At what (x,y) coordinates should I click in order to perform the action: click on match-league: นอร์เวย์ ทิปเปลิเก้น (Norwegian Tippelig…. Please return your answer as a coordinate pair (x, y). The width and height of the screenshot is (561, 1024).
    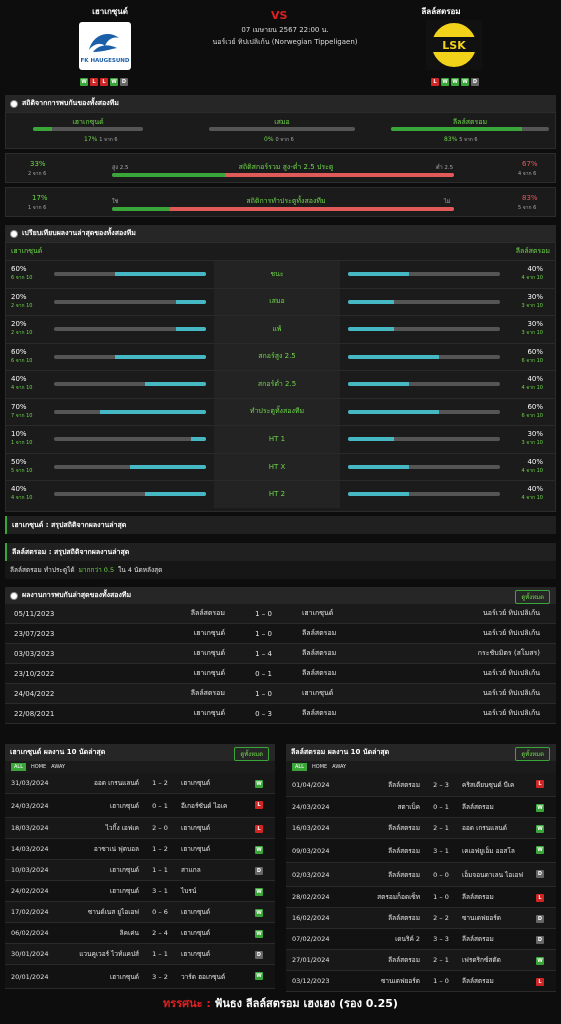
    Looking at the image, I should click on (285, 42).